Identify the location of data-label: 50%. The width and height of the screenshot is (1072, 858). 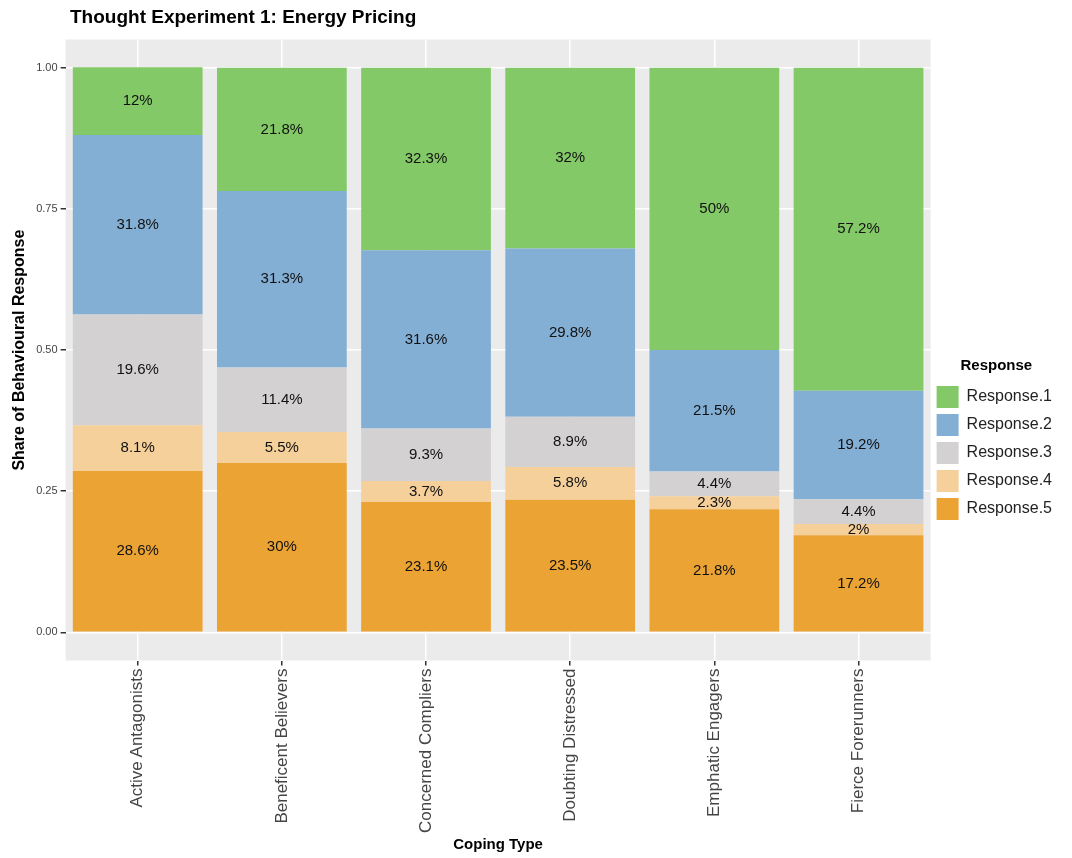
(714, 208).